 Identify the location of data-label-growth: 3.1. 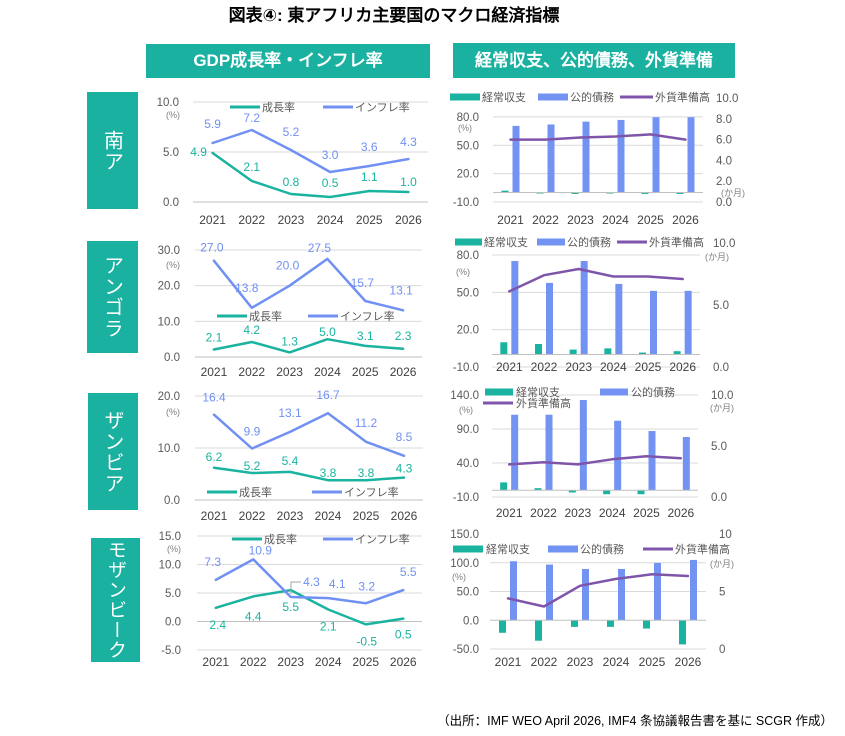
(365, 336).